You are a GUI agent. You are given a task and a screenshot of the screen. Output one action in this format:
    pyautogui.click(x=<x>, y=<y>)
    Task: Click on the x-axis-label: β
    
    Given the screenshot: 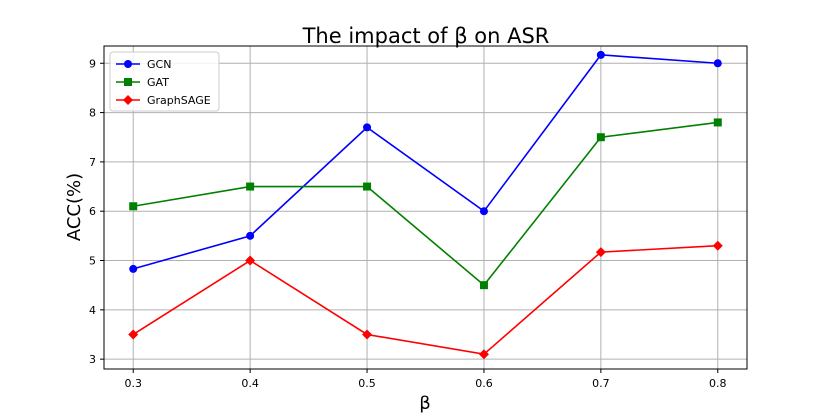 What is the action you would take?
    pyautogui.click(x=425, y=403)
    